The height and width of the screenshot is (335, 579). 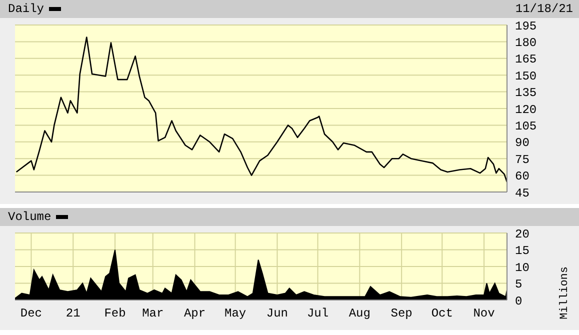 I want to click on legend-label: Daily, so click(x=26, y=9).